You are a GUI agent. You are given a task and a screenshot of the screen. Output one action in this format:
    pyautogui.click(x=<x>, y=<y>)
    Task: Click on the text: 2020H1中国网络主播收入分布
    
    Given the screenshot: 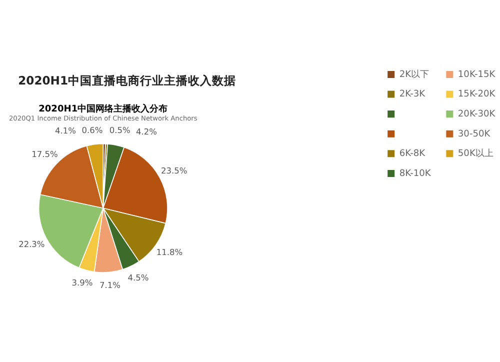 What is the action you would take?
    pyautogui.click(x=103, y=109)
    